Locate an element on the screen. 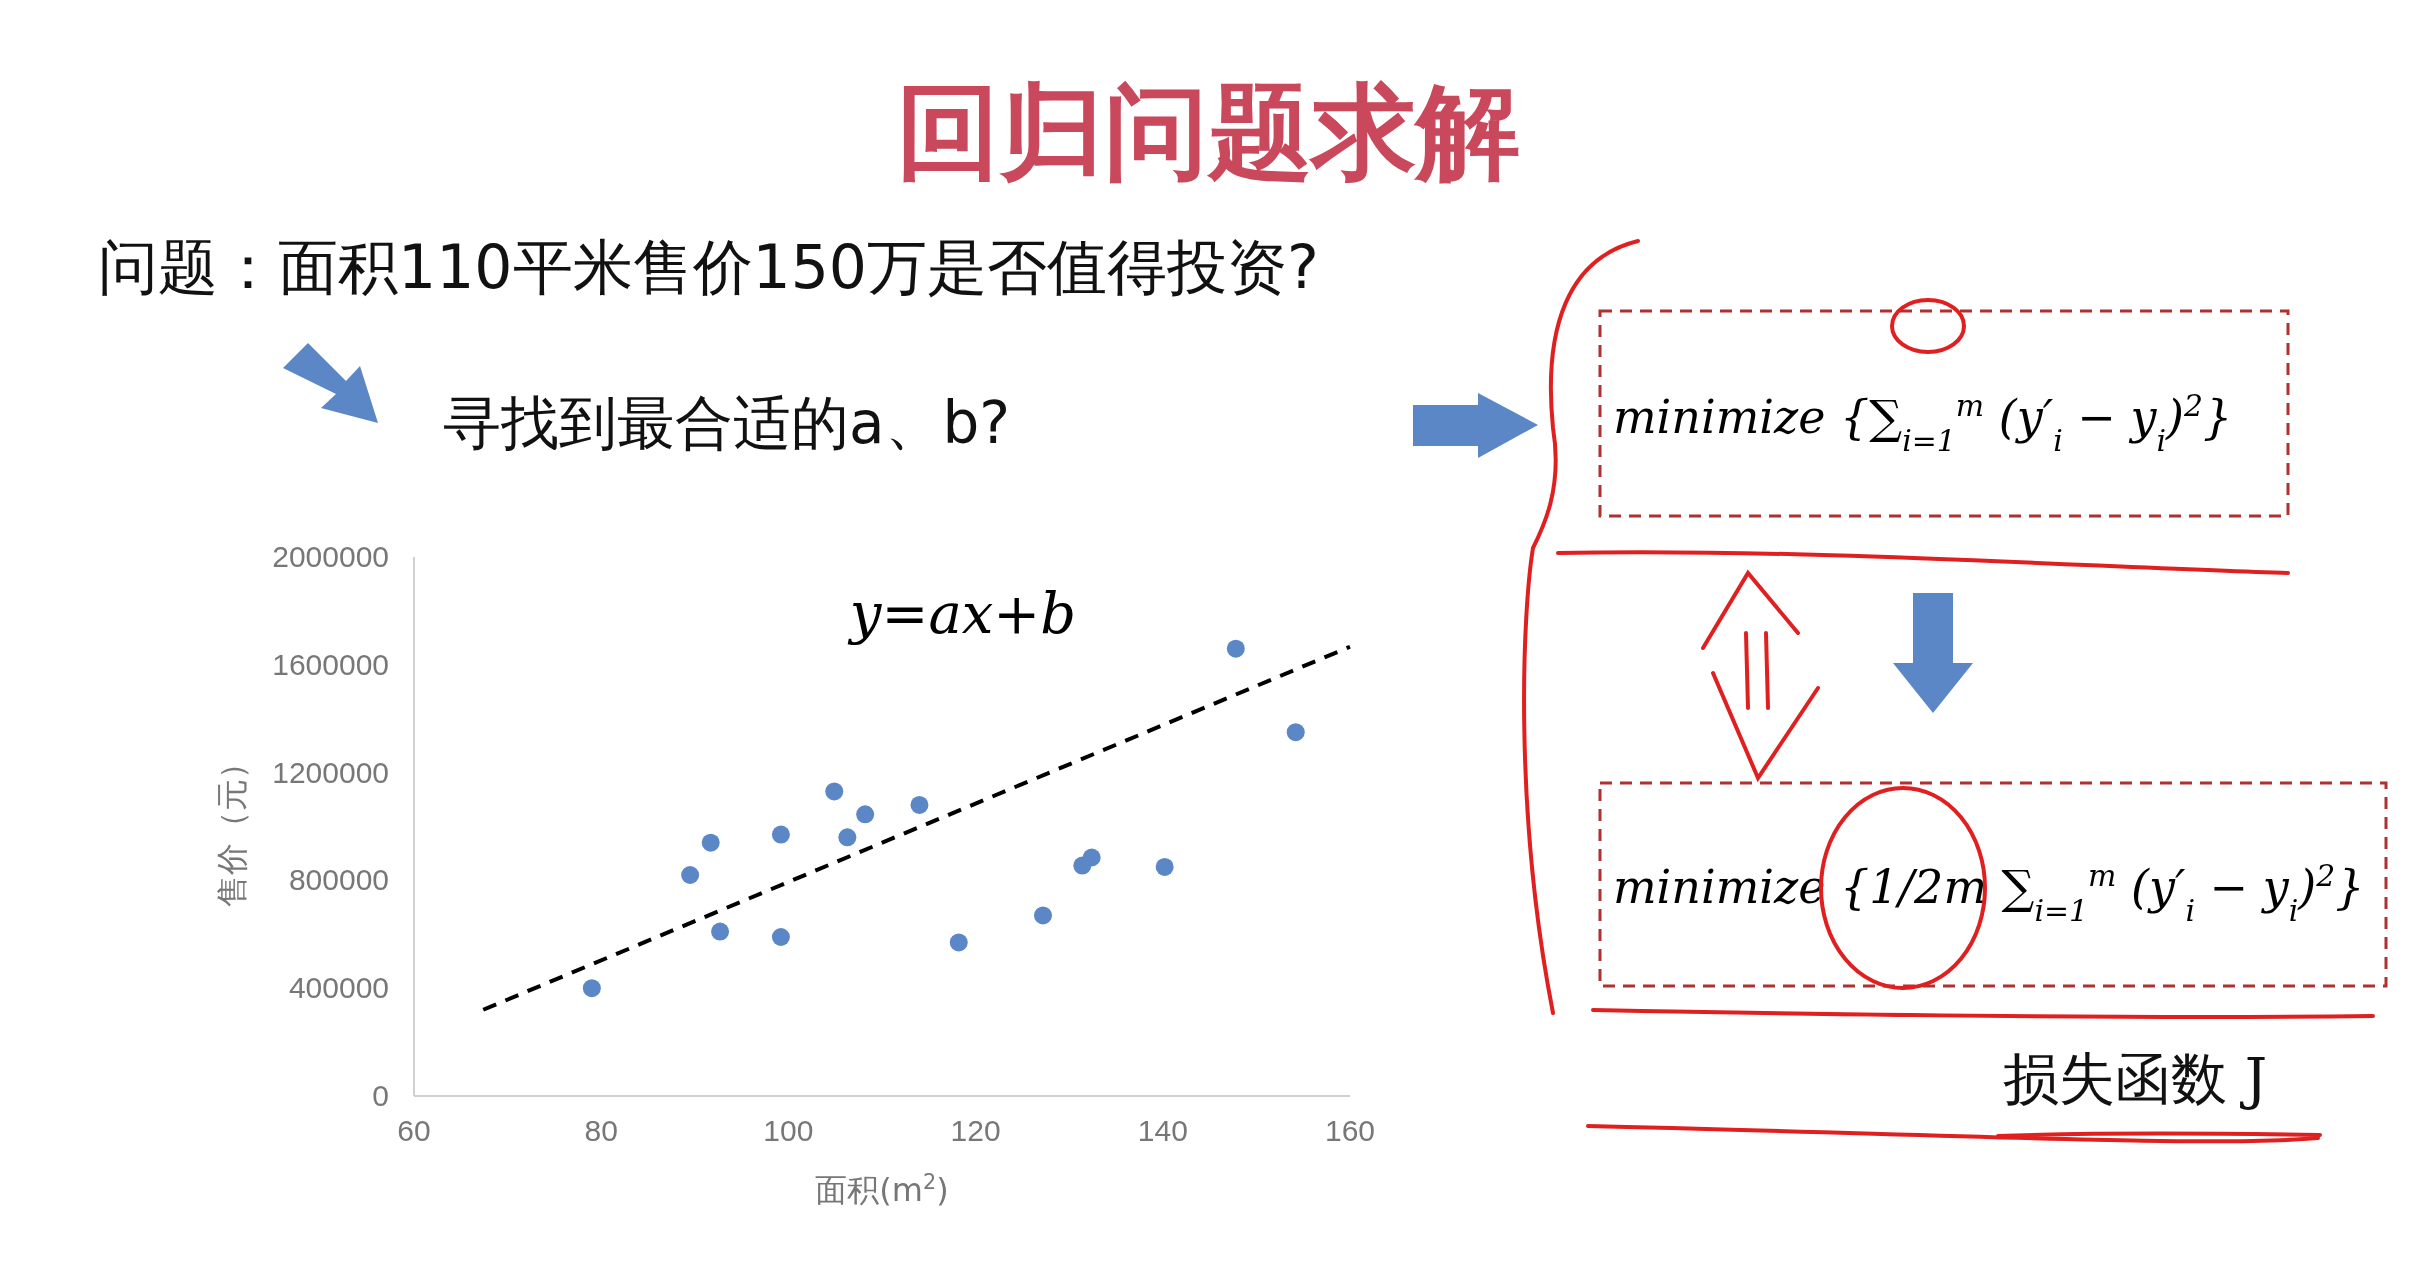  text: 寻找到最合适的a、b? is located at coordinates (727, 423).